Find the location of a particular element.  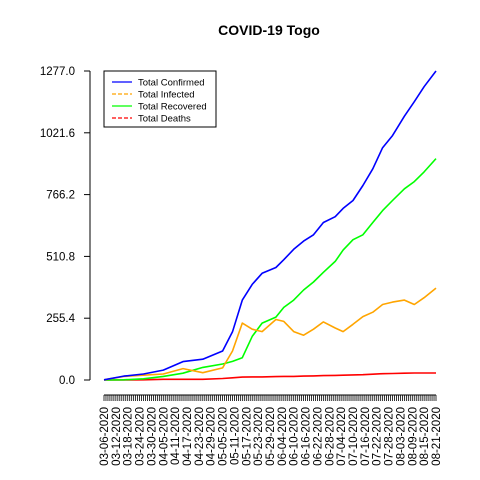

x-tick-label: 03-24-2020 is located at coordinates (141, 436).